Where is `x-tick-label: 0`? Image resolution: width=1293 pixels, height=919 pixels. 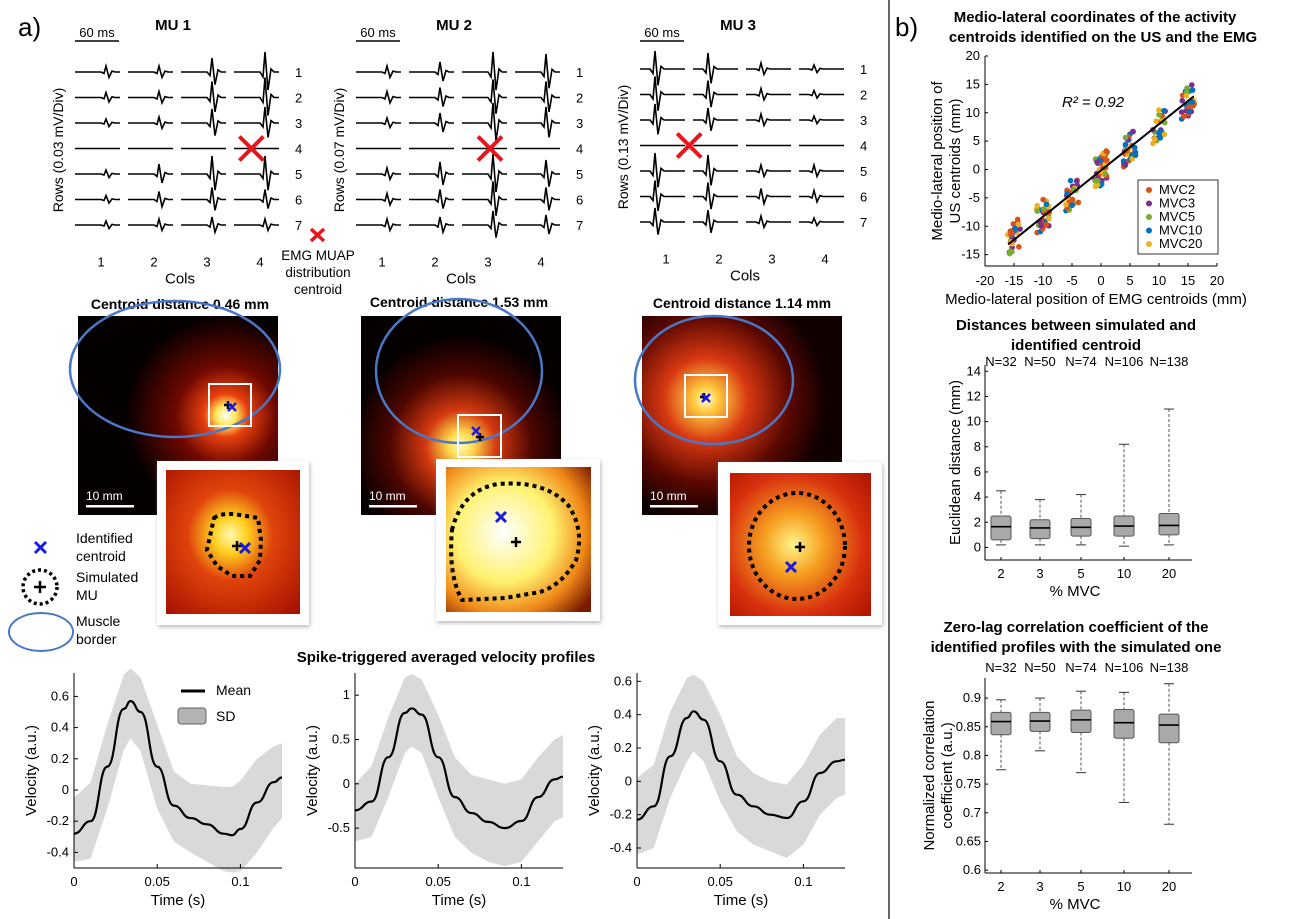 x-tick-label: 0 is located at coordinates (354, 881).